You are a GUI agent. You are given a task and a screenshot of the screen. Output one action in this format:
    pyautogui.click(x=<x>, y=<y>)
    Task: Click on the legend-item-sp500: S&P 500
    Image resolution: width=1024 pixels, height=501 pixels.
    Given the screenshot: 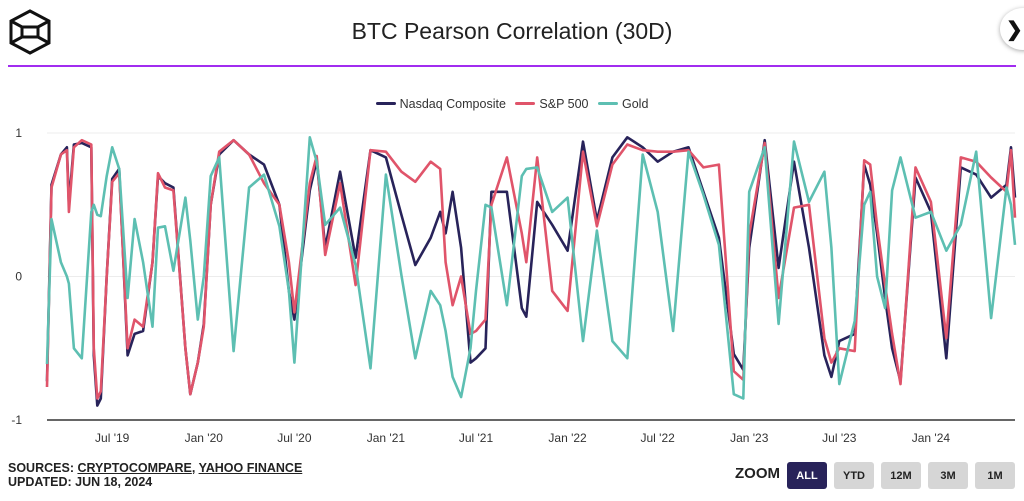 What is the action you would take?
    pyautogui.click(x=552, y=103)
    